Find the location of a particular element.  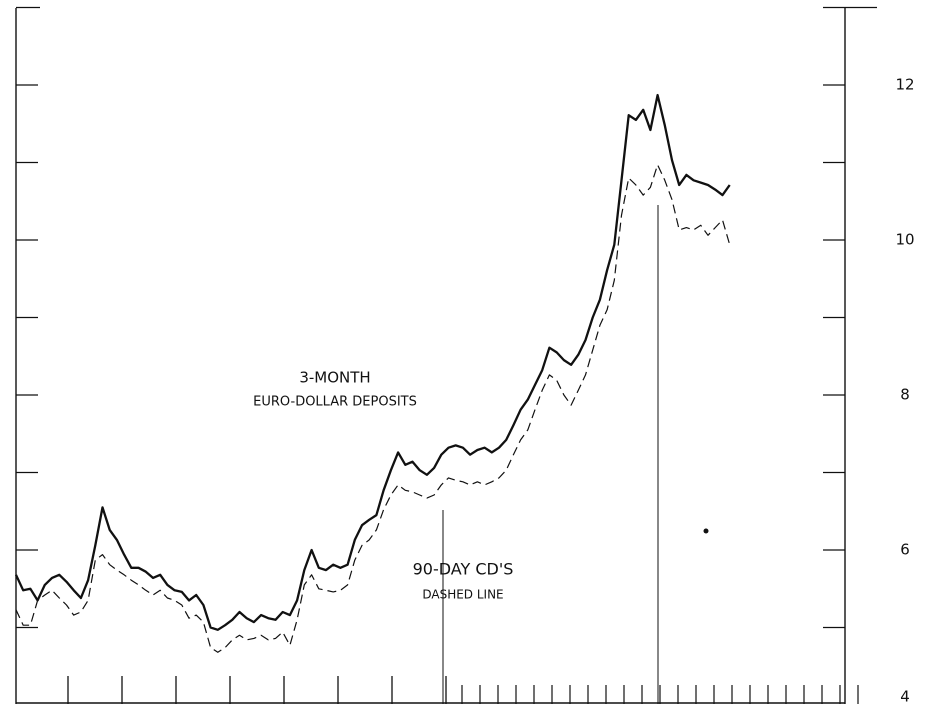

annotation: DASHED LINE is located at coordinates (462, 595).